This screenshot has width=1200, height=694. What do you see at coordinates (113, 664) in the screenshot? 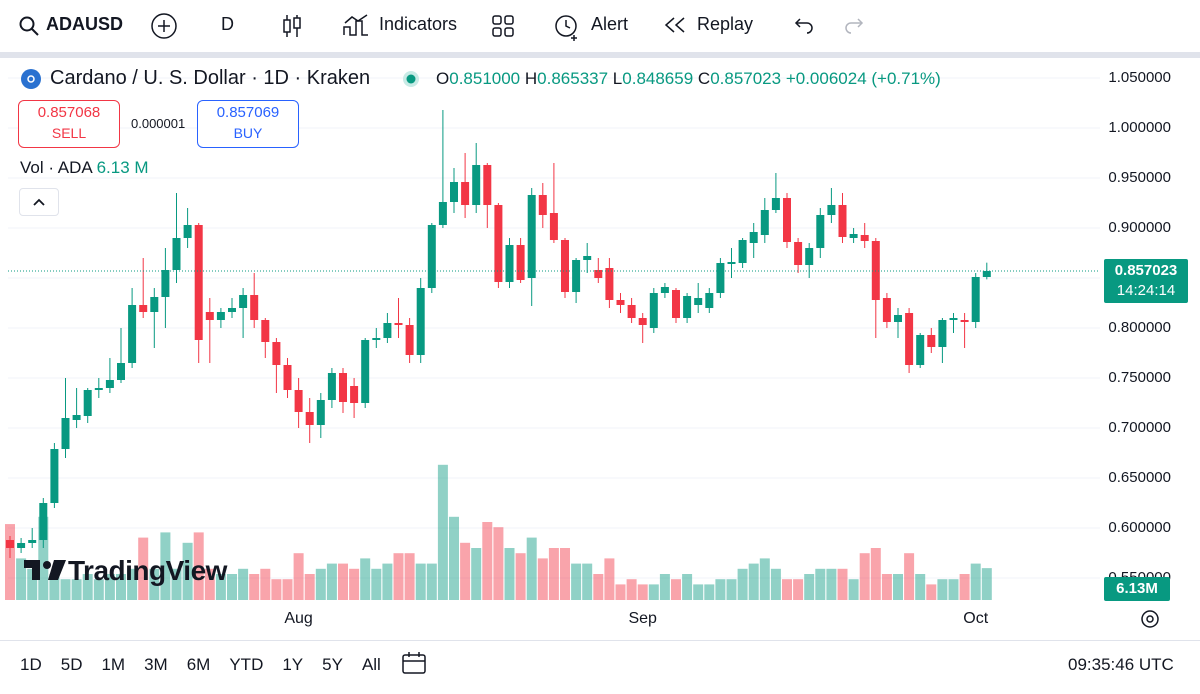
I see `range-button: 1M` at bounding box center [113, 664].